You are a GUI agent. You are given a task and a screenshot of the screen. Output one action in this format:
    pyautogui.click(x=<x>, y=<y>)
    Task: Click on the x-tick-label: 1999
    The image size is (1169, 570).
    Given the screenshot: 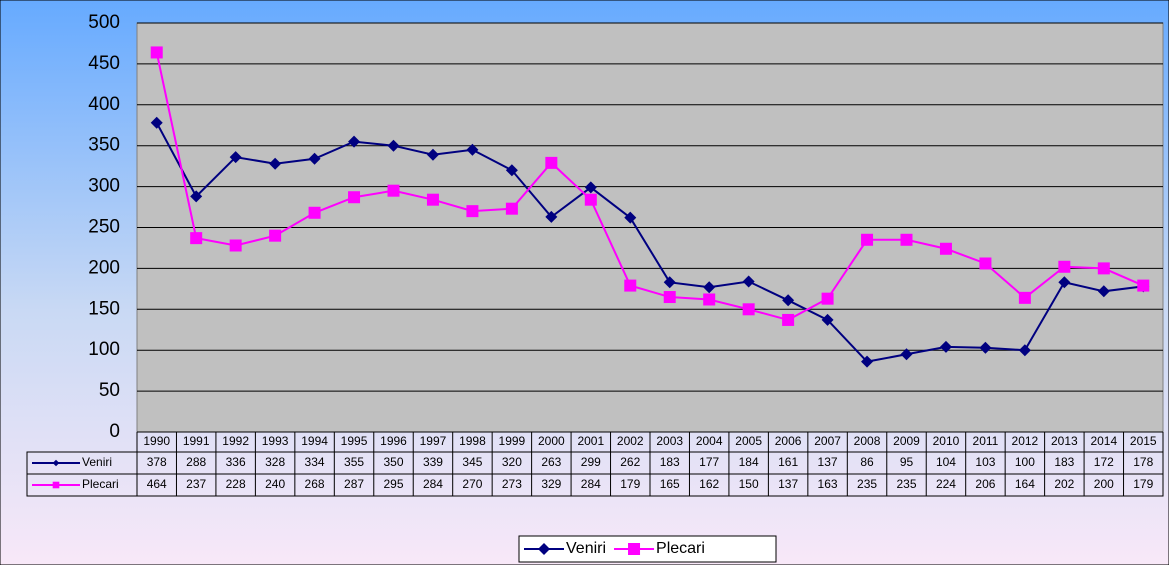 What is the action you would take?
    pyautogui.click(x=512, y=441)
    